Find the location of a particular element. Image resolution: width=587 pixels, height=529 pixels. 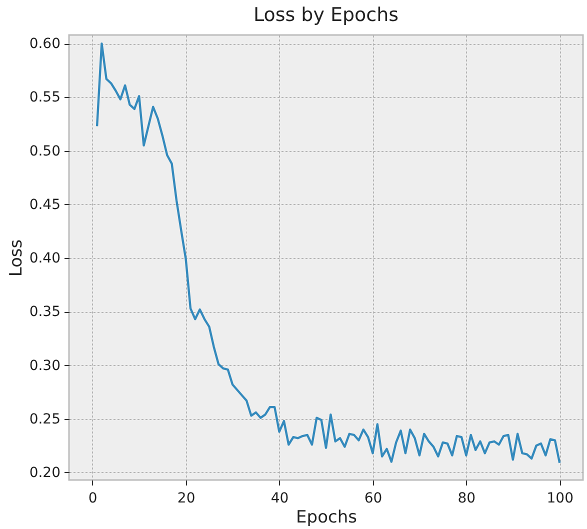

y-tick-label: 0.40 is located at coordinates (44, 258).